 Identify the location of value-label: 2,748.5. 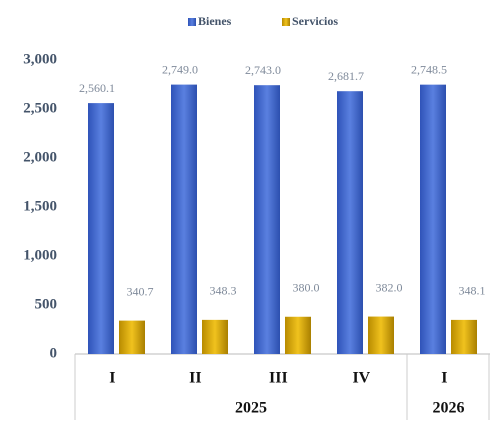
(429, 69).